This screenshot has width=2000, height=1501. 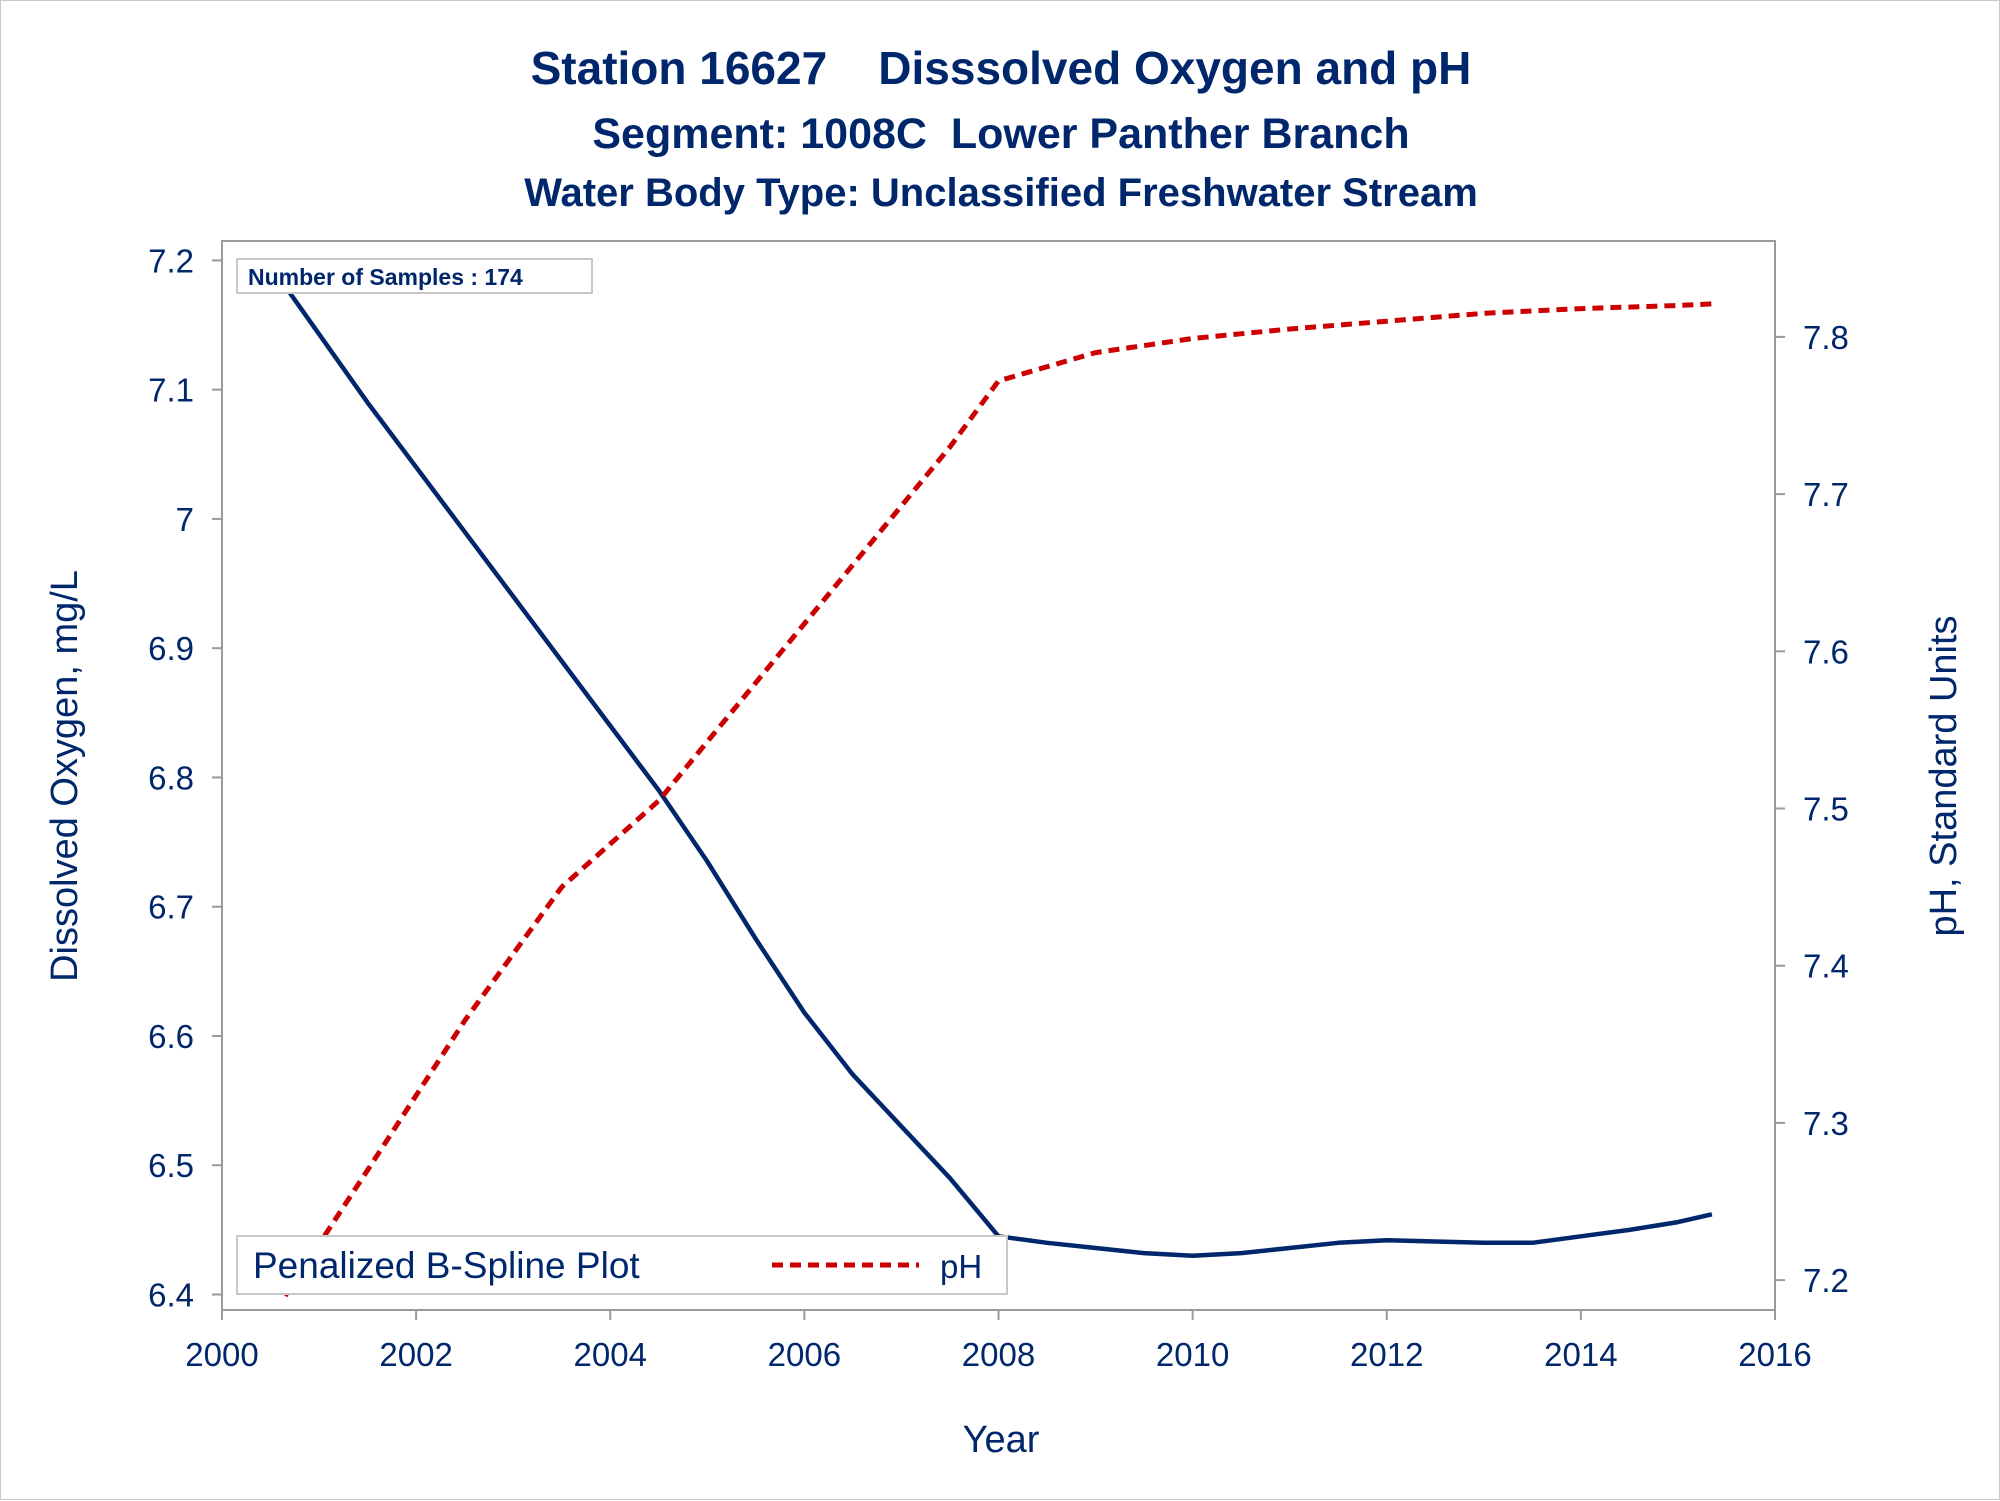 What do you see at coordinates (65, 776) in the screenshot?
I see `y-axis-label: Dissolved Oxygen, mg/L` at bounding box center [65, 776].